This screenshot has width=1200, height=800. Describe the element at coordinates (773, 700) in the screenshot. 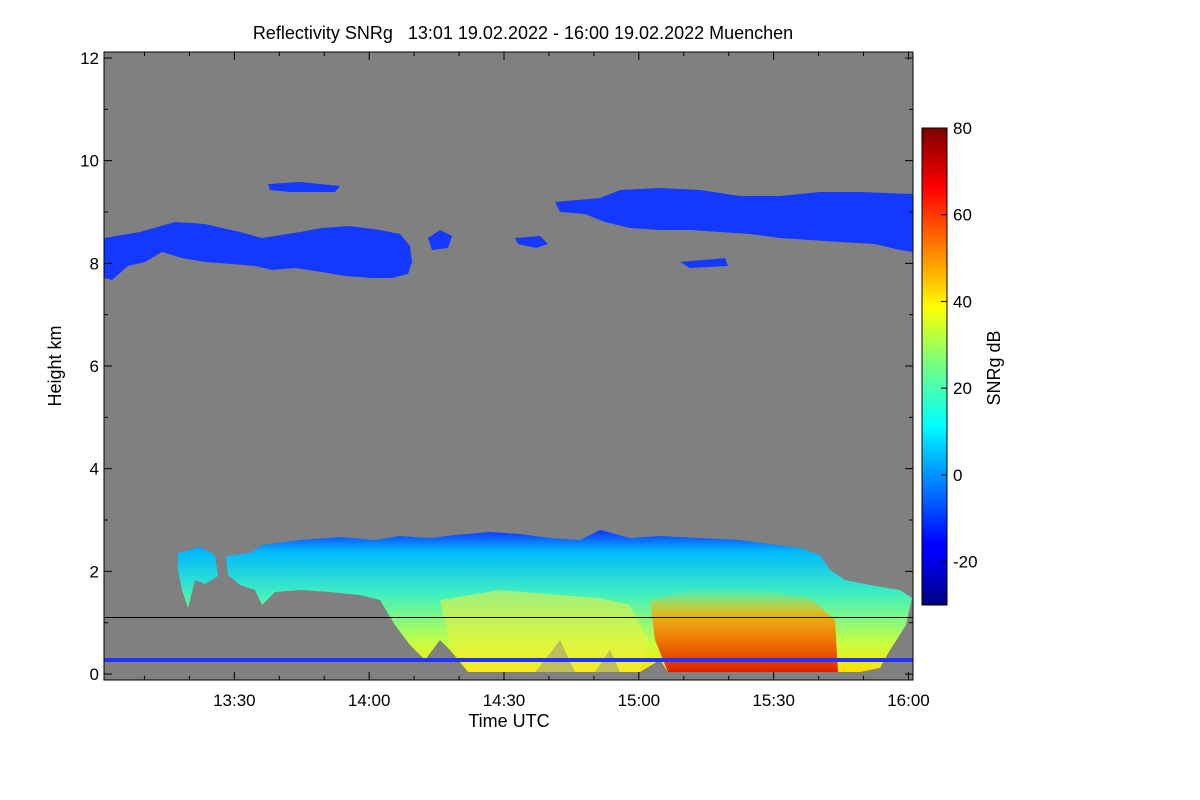

I see `x-tick-label: 15:30` at that location.